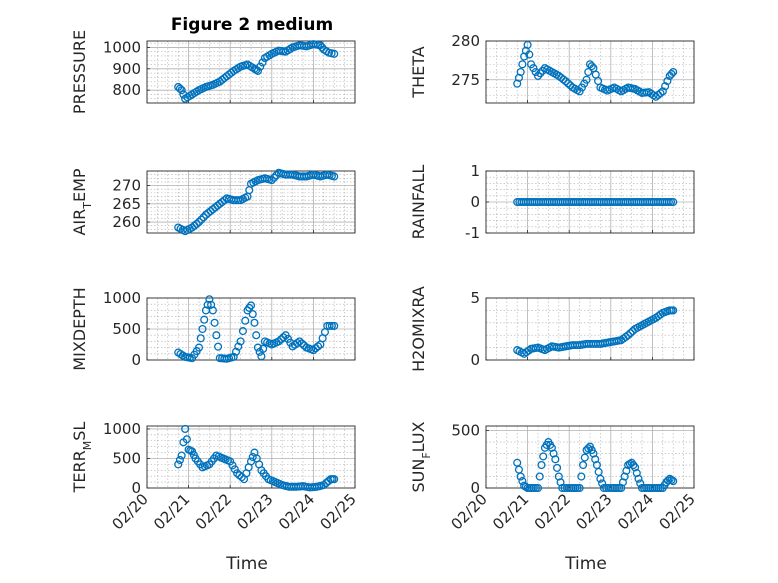  I want to click on series-rainfall, so click(595, 202).